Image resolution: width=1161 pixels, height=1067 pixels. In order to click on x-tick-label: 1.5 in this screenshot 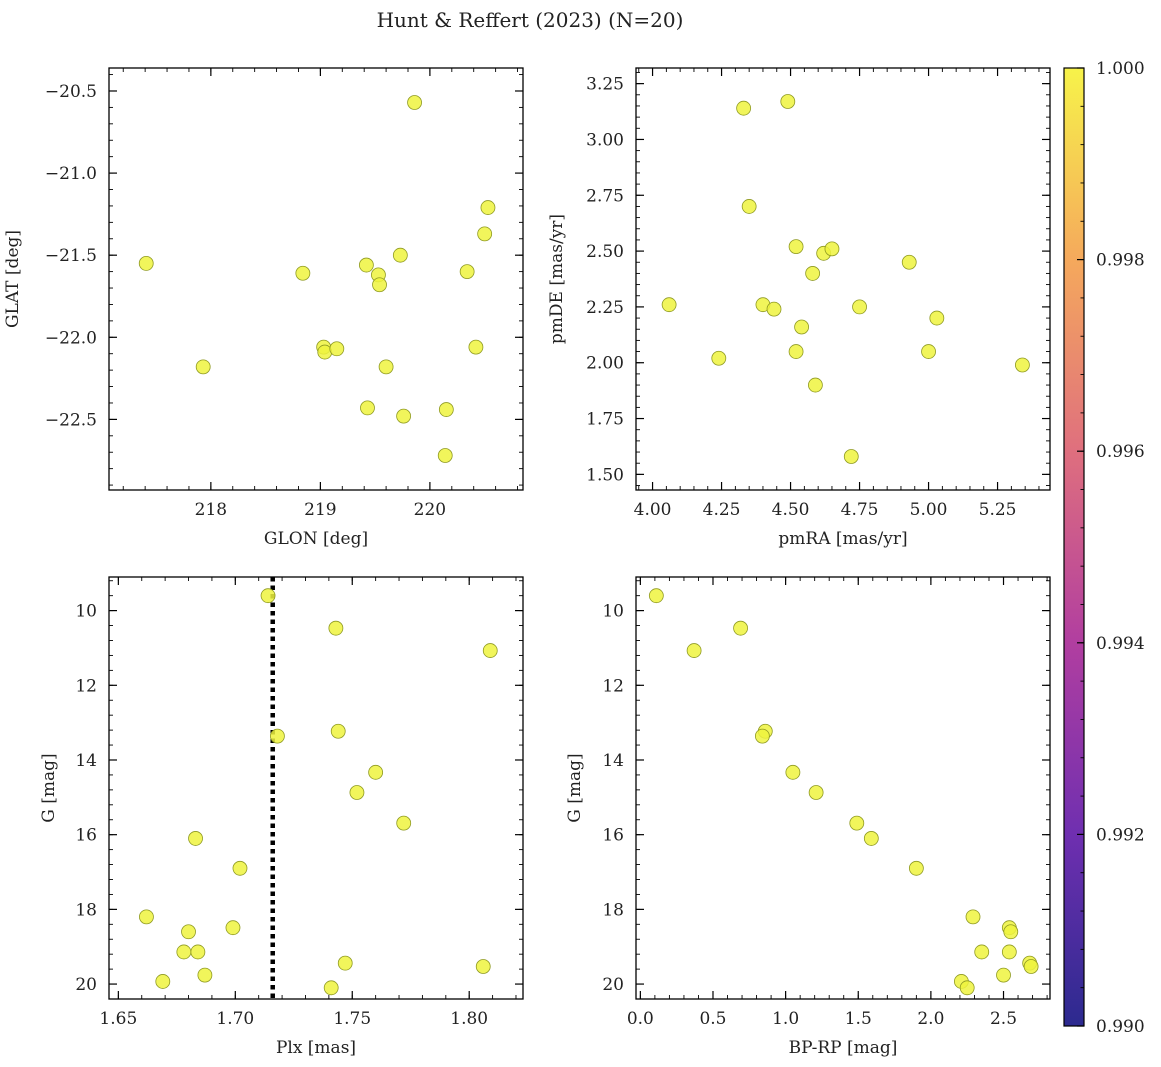, I will do `click(858, 1019)`.